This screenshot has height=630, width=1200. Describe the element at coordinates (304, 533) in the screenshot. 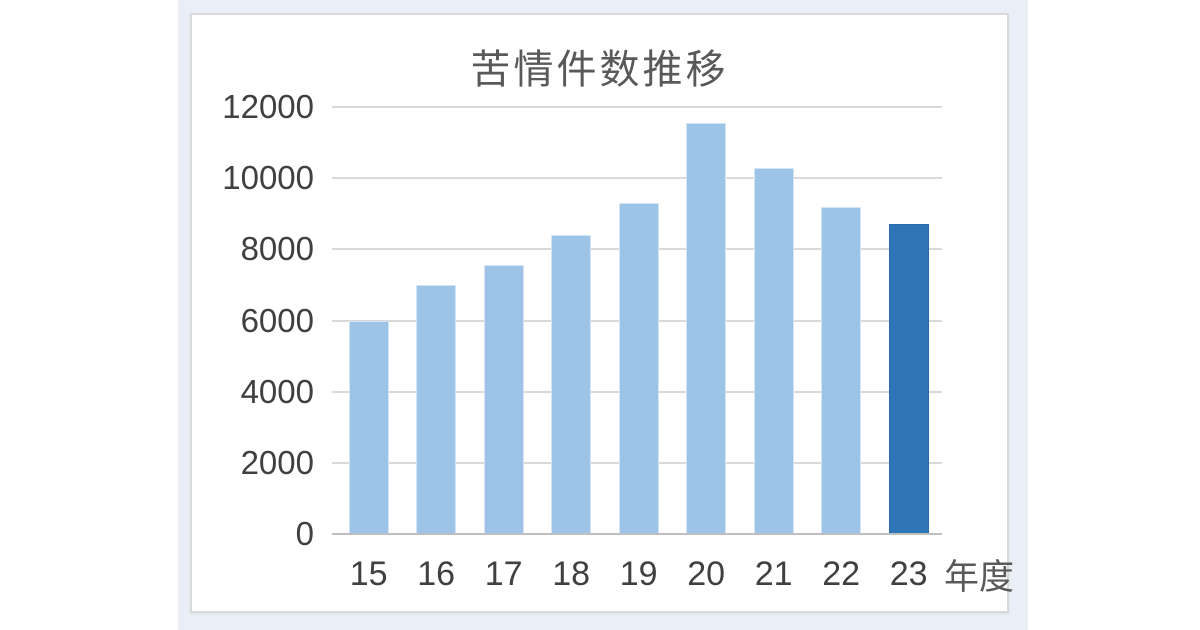

I see `y-tick-label: 0` at that location.